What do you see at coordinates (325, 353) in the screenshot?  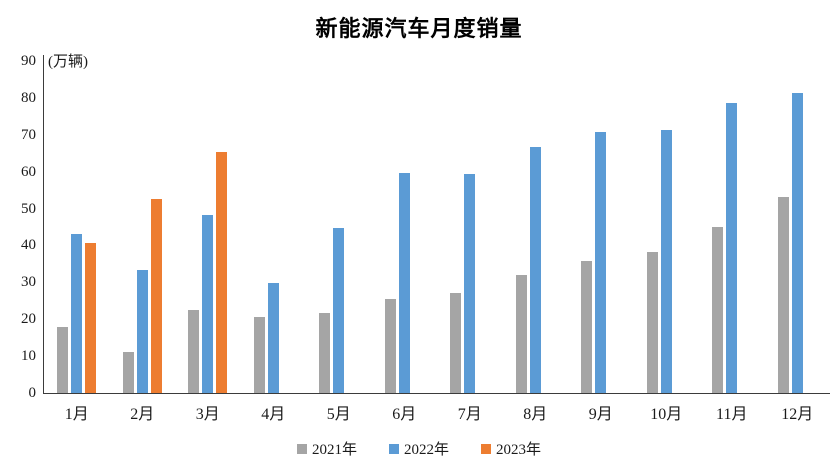 I see `bar-2021年-5月` at bounding box center [325, 353].